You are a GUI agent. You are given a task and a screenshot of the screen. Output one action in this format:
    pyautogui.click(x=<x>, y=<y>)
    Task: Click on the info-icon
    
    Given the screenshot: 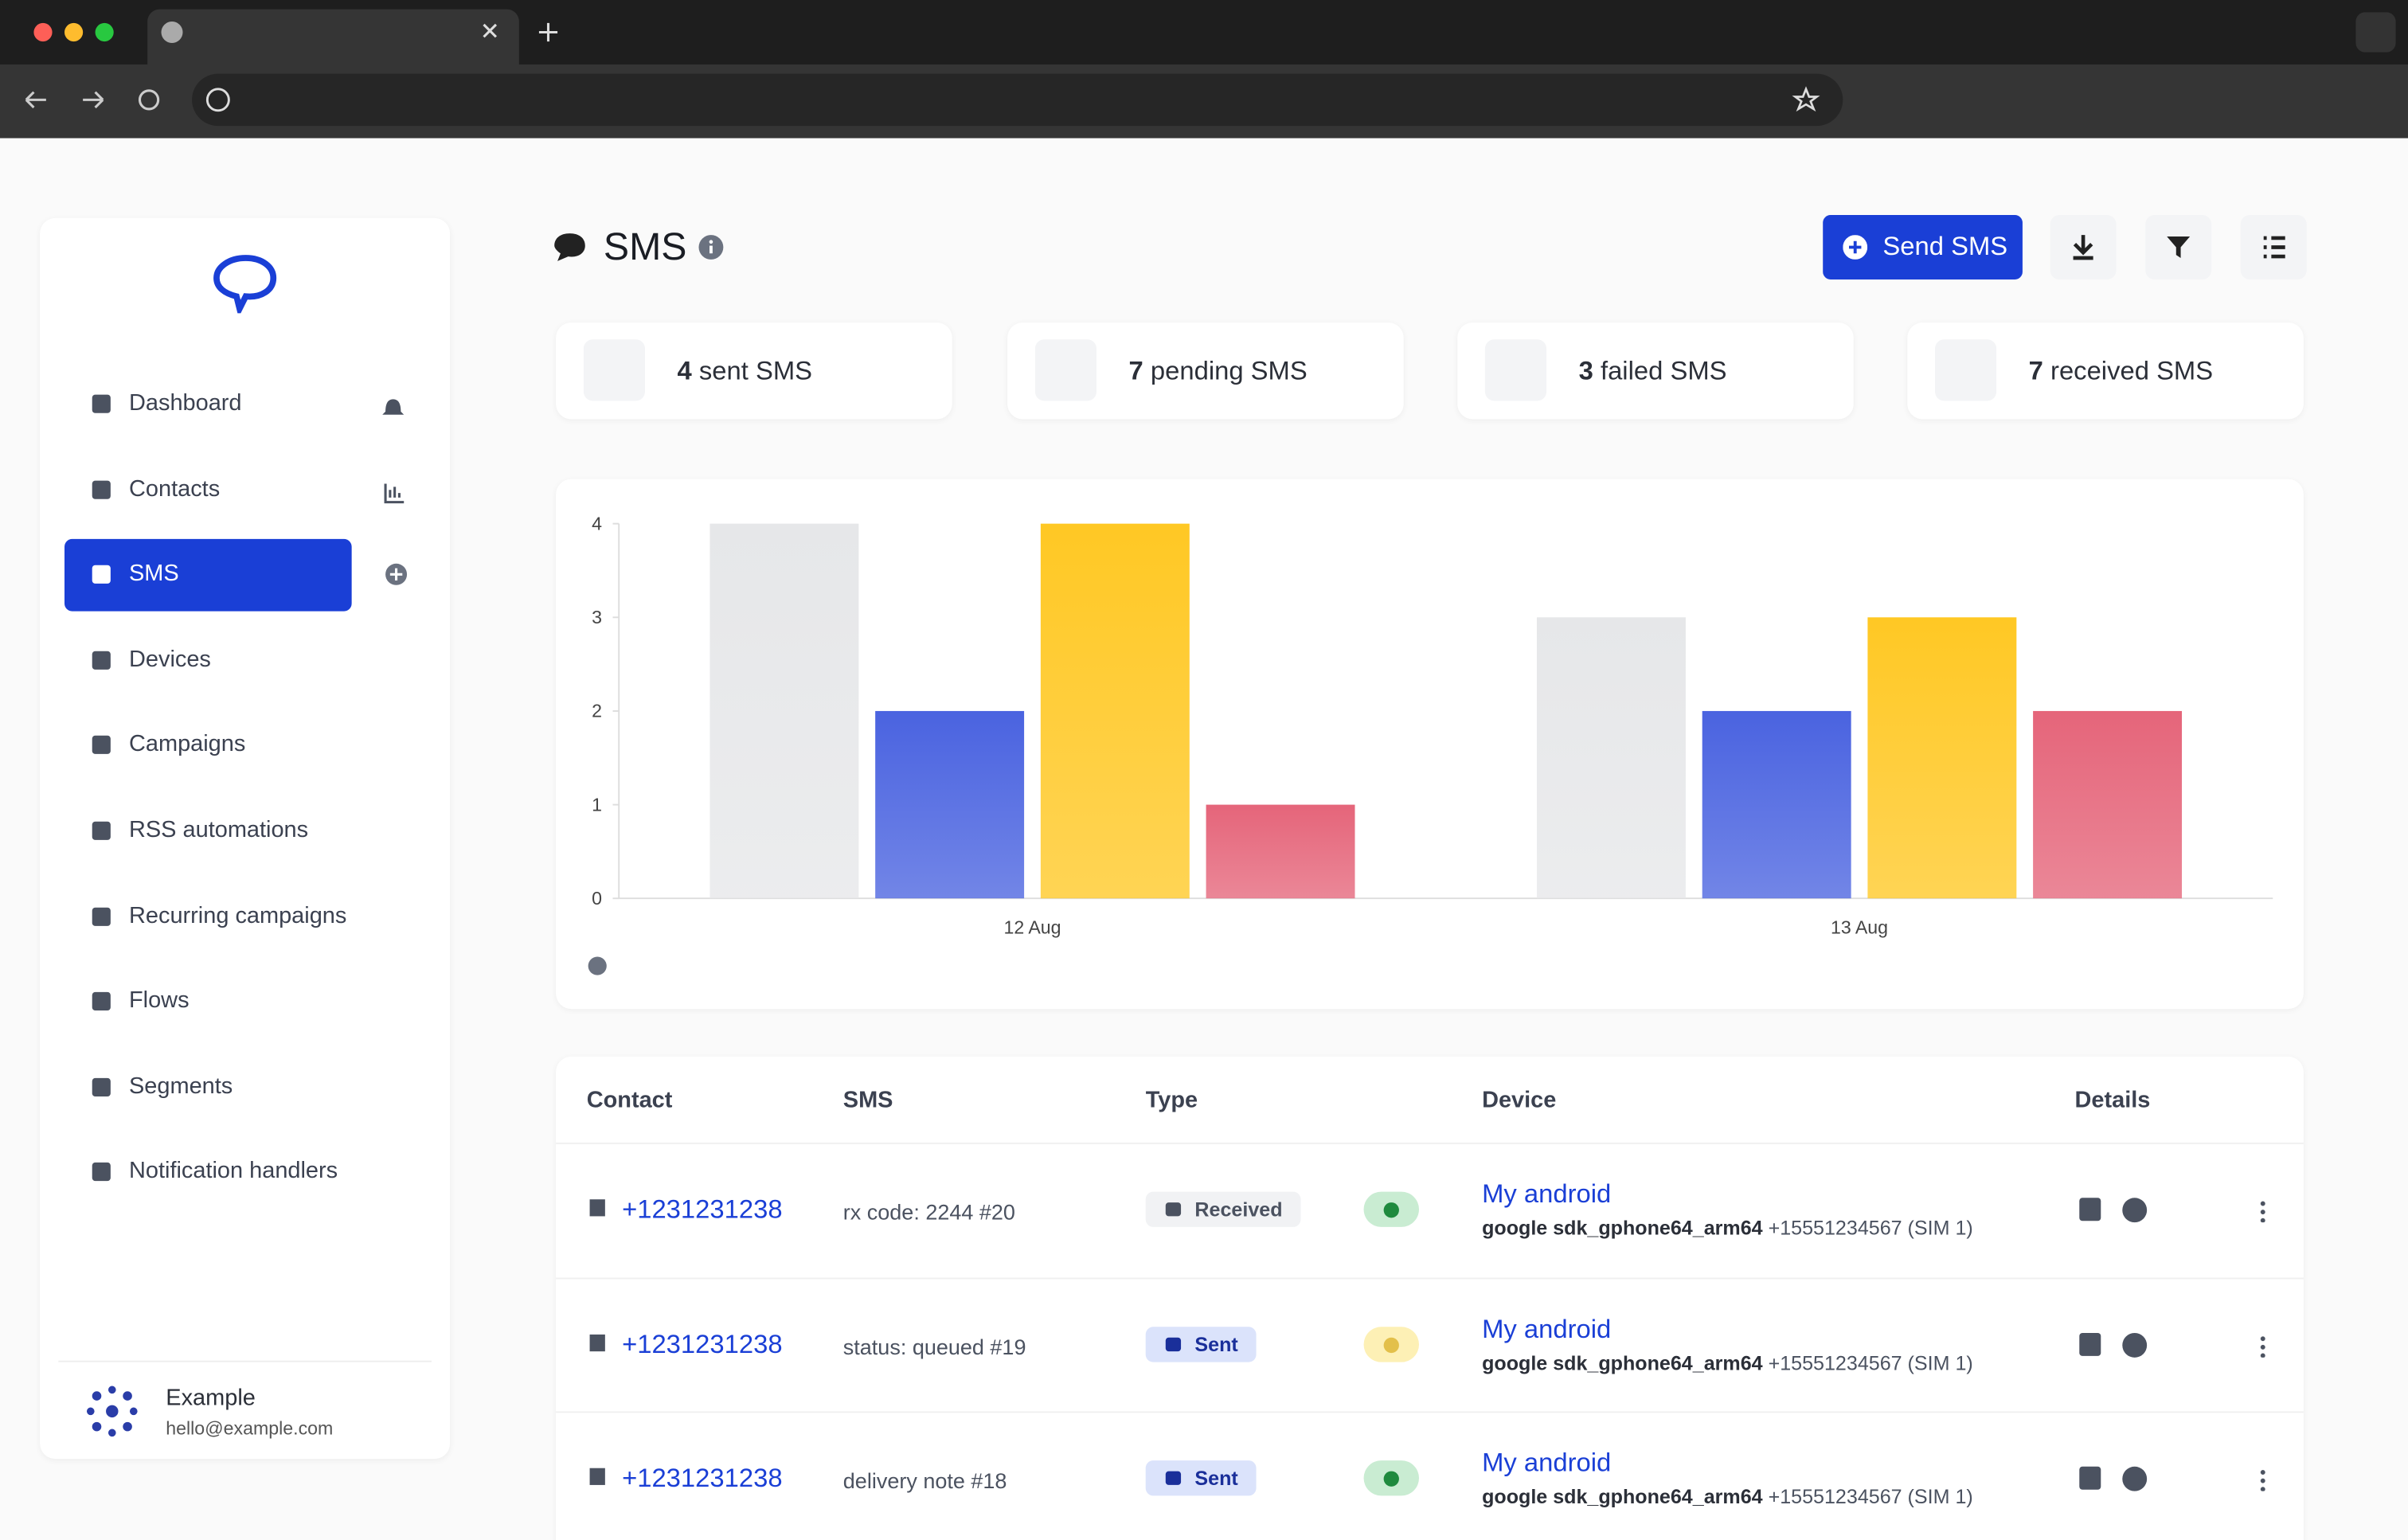 What is the action you would take?
    pyautogui.click(x=711, y=247)
    